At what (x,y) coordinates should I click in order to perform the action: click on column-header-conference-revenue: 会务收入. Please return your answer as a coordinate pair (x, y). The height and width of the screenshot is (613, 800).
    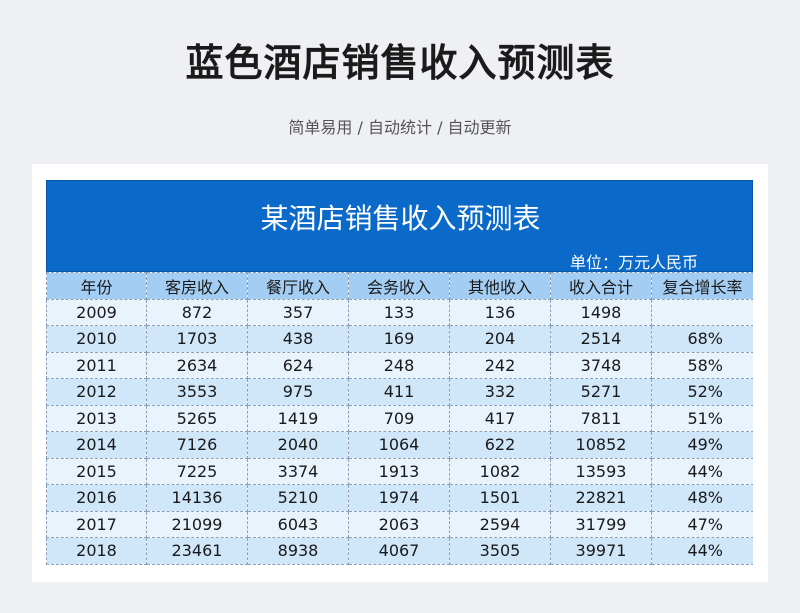
    Looking at the image, I should click on (399, 286).